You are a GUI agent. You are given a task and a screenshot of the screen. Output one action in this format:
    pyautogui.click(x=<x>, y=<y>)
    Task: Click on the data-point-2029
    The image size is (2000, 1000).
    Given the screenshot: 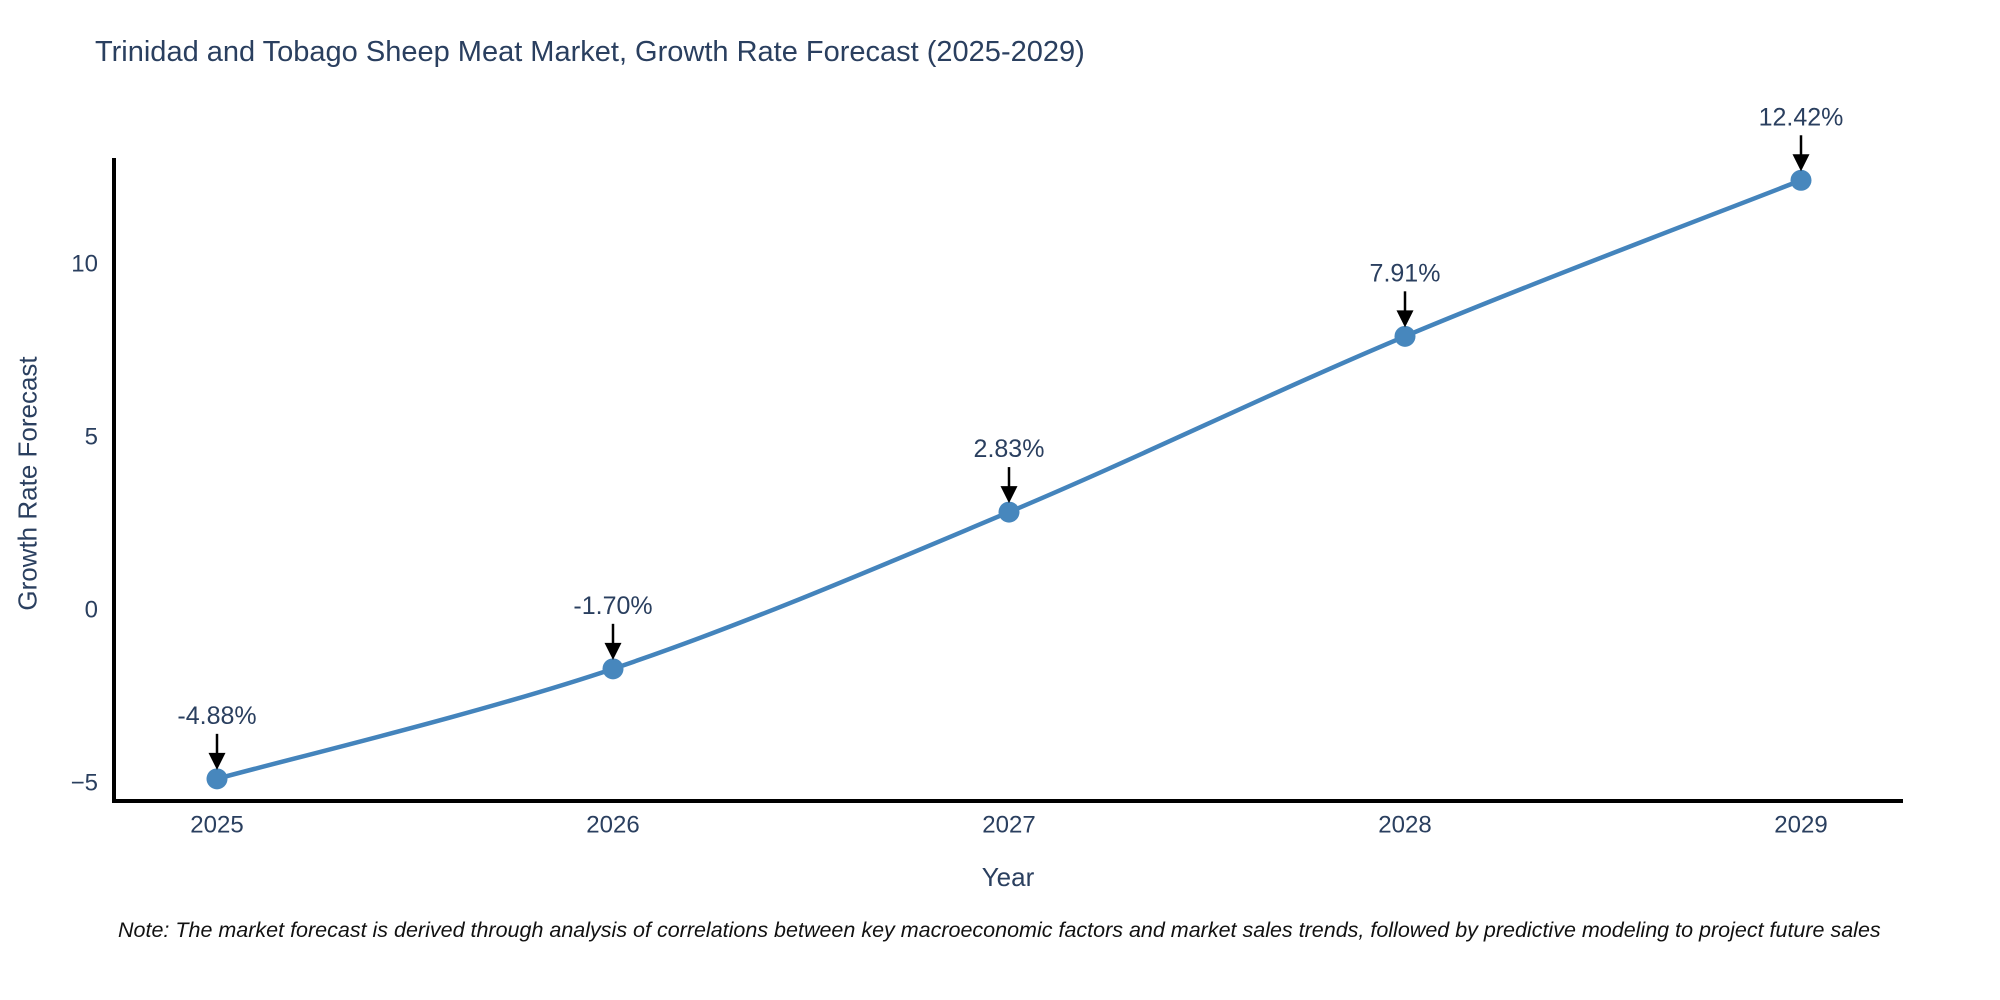 What is the action you would take?
    pyautogui.click(x=1801, y=180)
    